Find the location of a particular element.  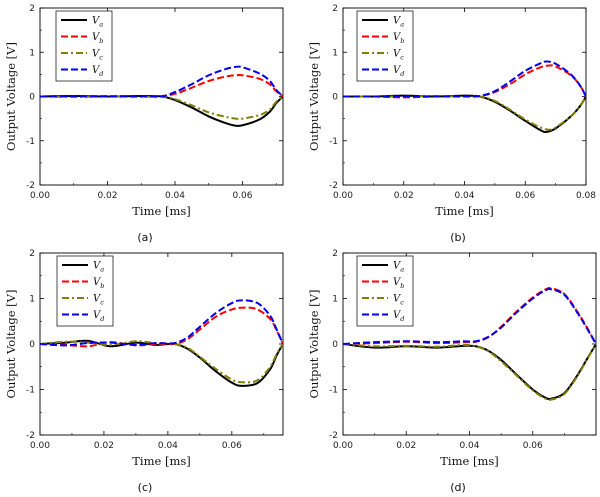

panel-caption: (d) is located at coordinates (458, 487).